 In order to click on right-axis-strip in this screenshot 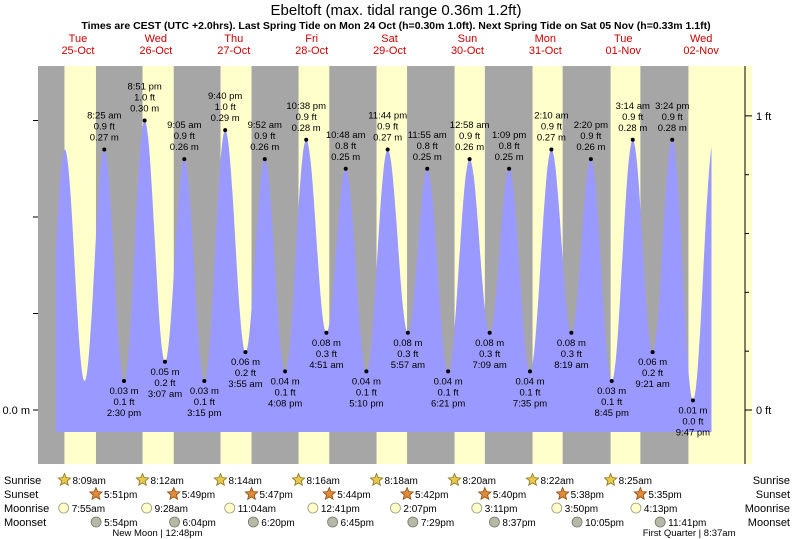, I will do `click(748, 265)`.